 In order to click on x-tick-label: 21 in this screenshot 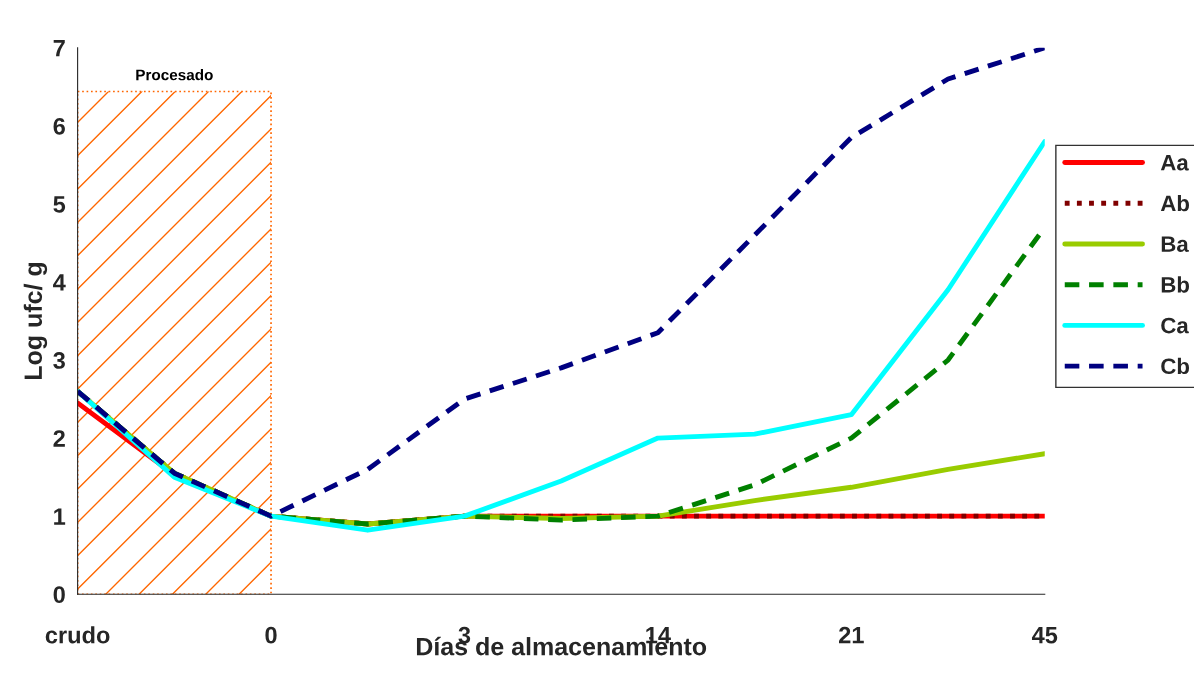, I will do `click(851, 635)`.